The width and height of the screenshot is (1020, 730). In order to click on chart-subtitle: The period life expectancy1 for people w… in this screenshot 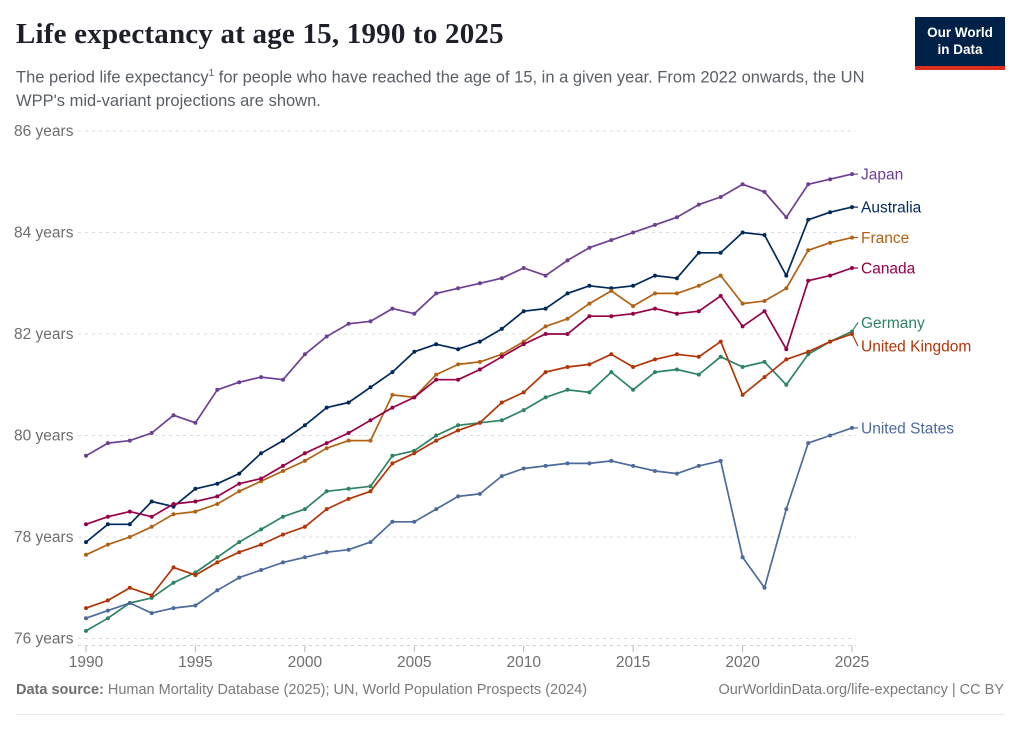, I will do `click(446, 87)`.